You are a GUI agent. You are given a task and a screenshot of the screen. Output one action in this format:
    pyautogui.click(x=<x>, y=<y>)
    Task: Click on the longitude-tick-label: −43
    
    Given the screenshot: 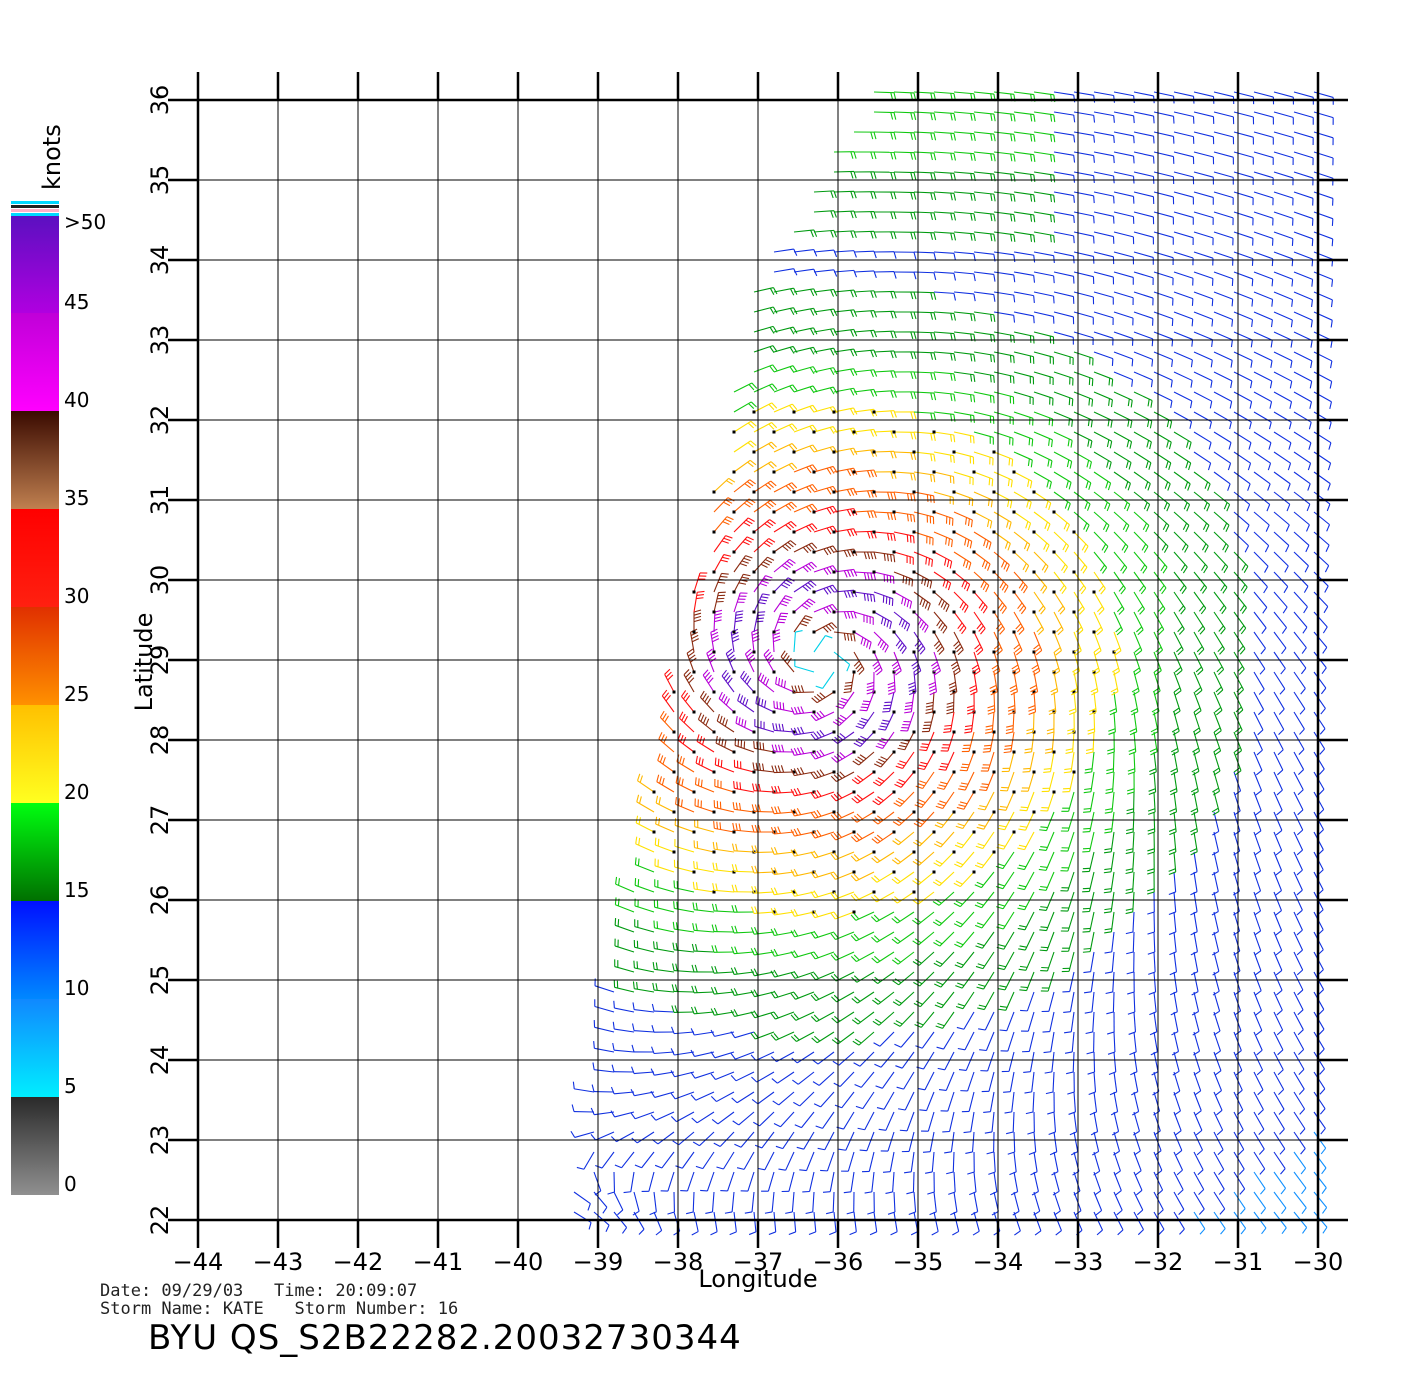 What is the action you would take?
    pyautogui.click(x=278, y=1262)
    